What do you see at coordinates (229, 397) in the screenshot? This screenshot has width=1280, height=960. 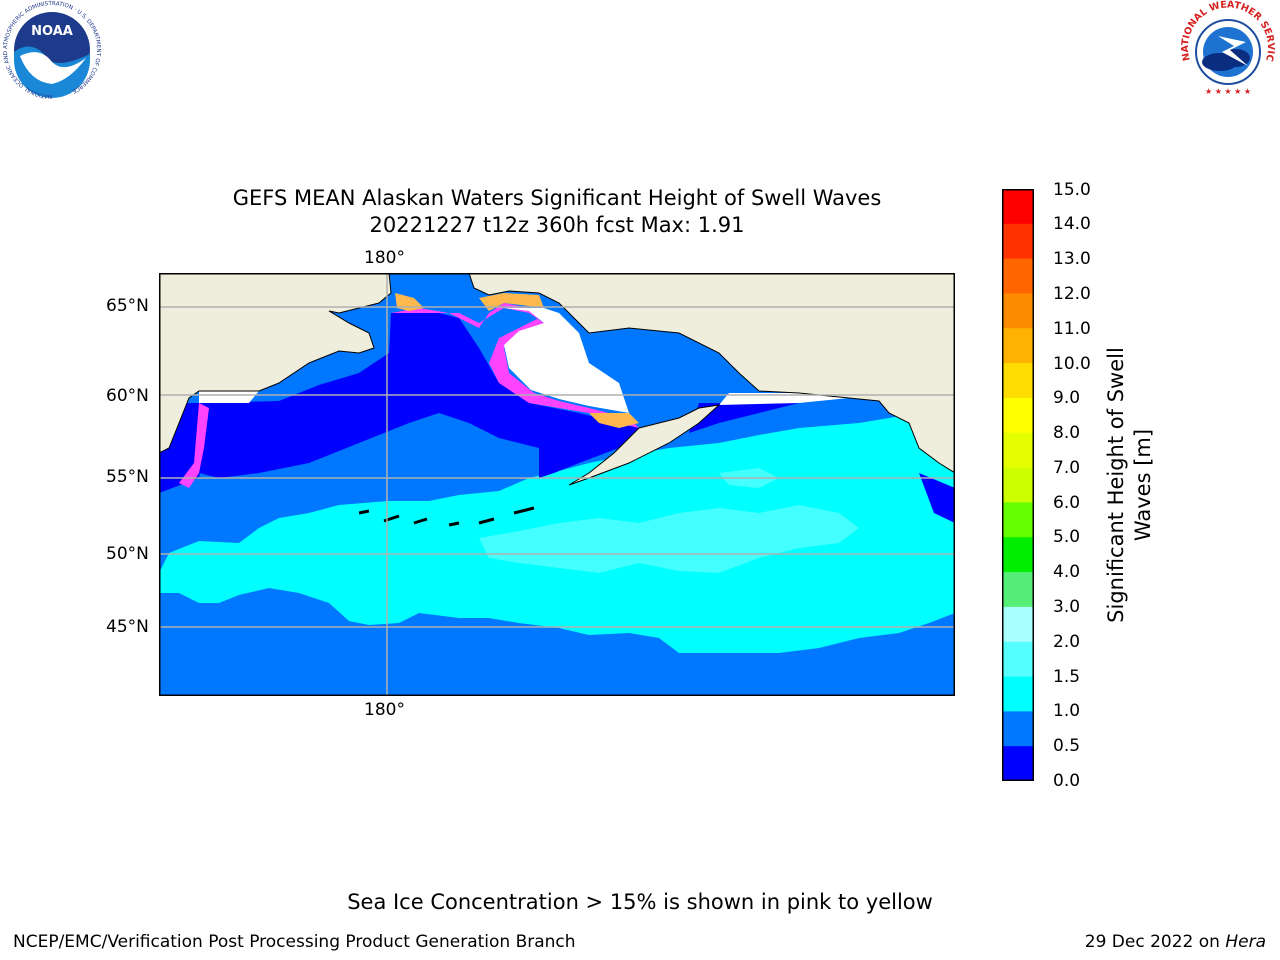 I see `sea-ice-white-west` at bounding box center [229, 397].